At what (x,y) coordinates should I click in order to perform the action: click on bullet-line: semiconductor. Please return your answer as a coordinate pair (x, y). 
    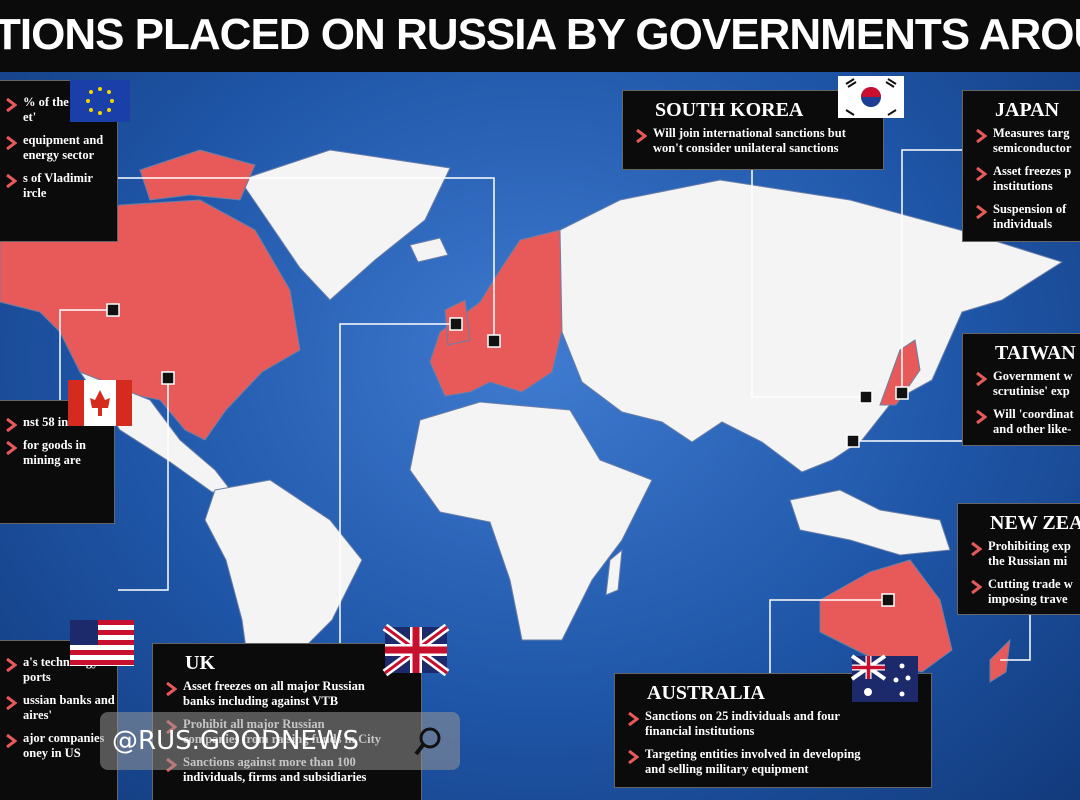
    Looking at the image, I should click on (1032, 148).